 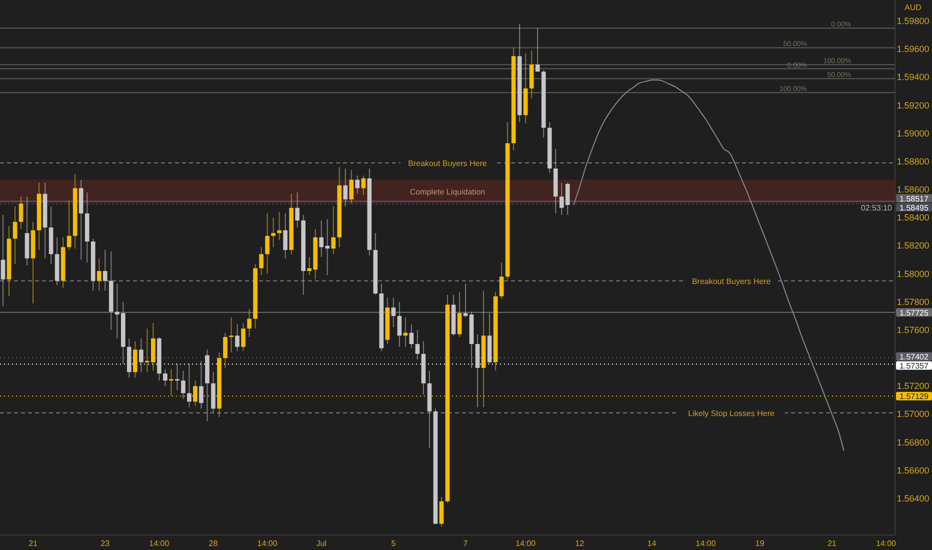 I want to click on y-tick-label: 1.59800, so click(x=913, y=21).